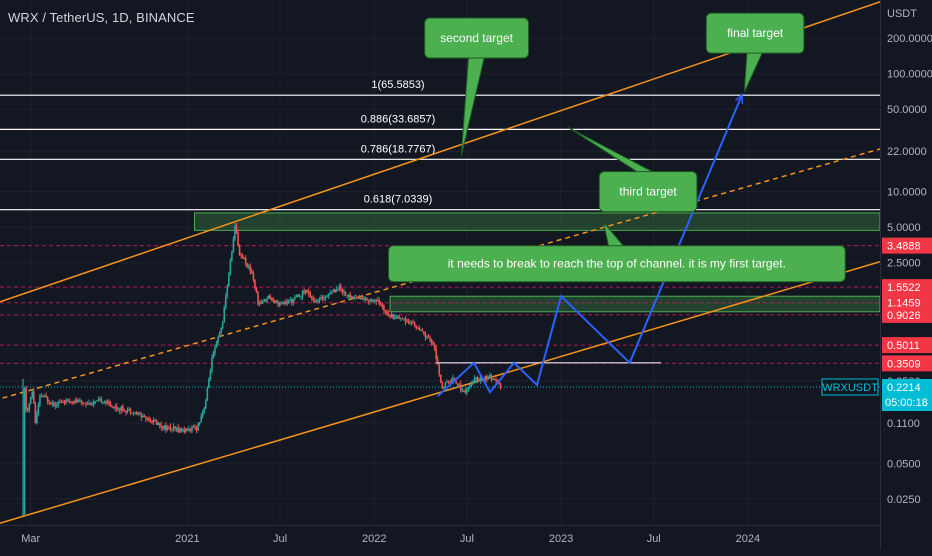 This screenshot has height=556, width=932. What do you see at coordinates (440, 538) in the screenshot?
I see `time-axis: Mar 2021 Jul 2022 Jul 2023 Jul 2024` at bounding box center [440, 538].